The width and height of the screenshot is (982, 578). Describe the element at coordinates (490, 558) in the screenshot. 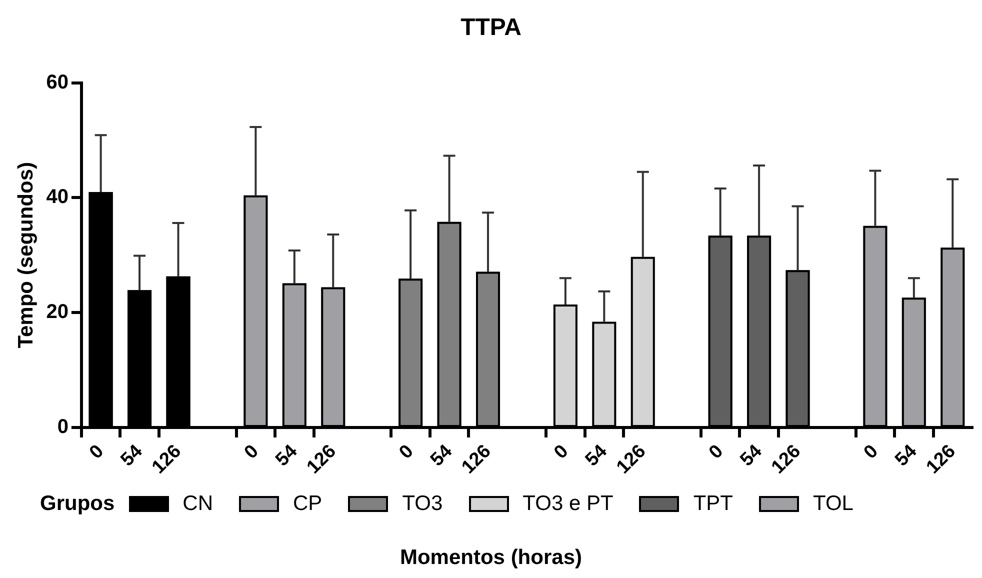

I see `x-axis-title: Momentos (horas)` at that location.